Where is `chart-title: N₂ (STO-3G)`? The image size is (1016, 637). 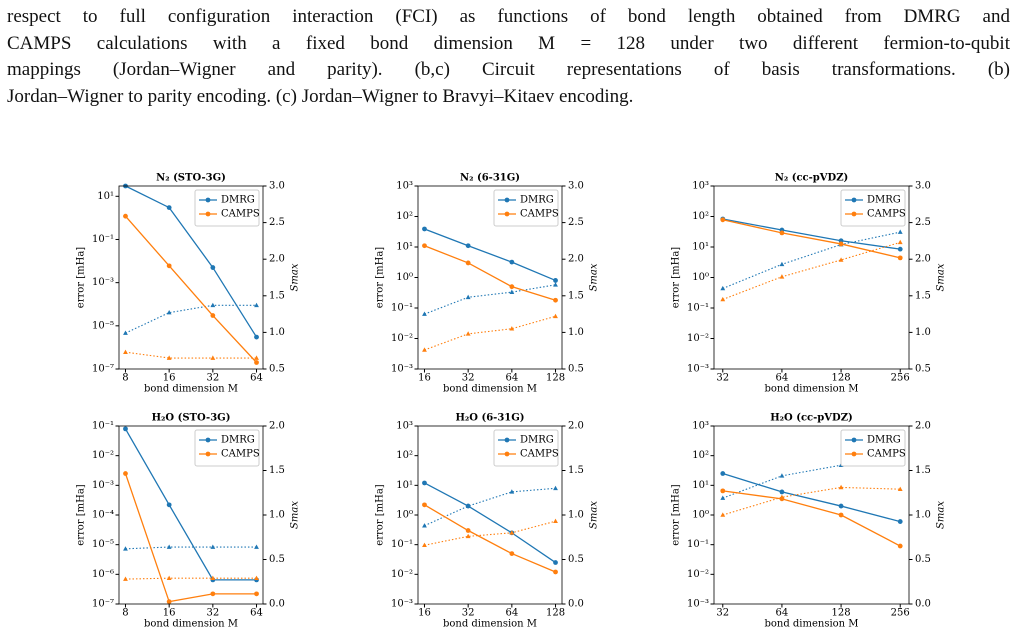 chart-title: N₂ (STO-3G) is located at coordinates (191, 178).